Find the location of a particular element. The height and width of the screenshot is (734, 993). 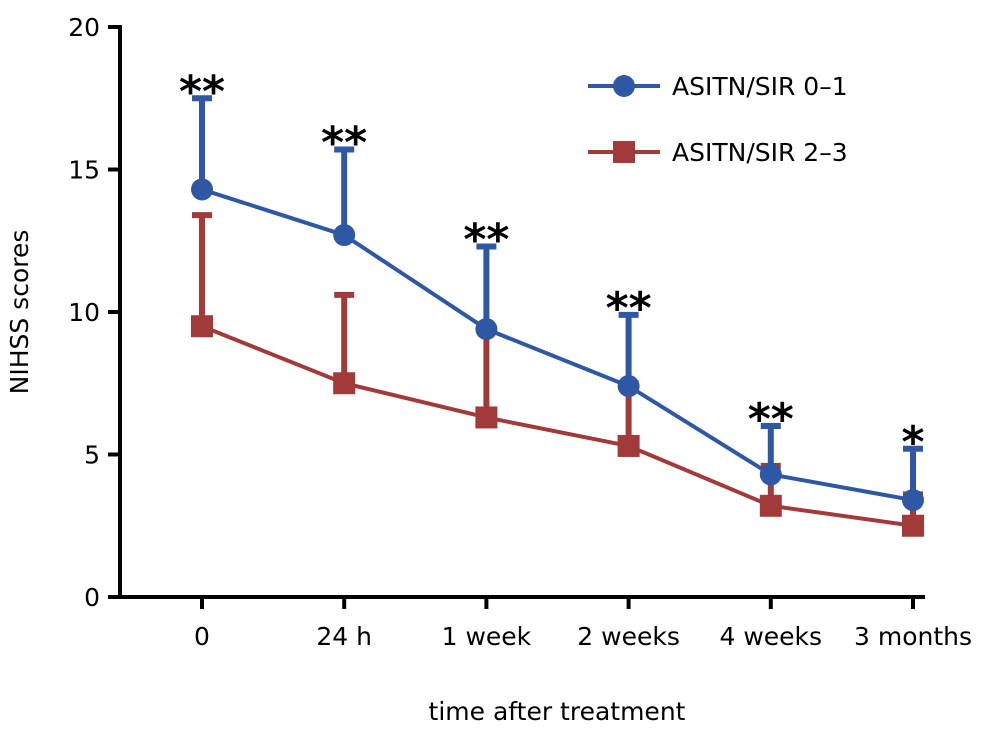

y-tick-label: 20 is located at coordinates (84, 27).